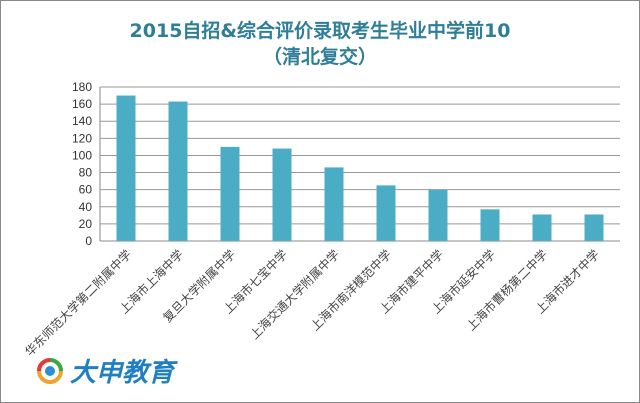 The height and width of the screenshot is (403, 640). Describe the element at coordinates (122, 373) in the screenshot. I see `logo-text: 大申教育` at that location.